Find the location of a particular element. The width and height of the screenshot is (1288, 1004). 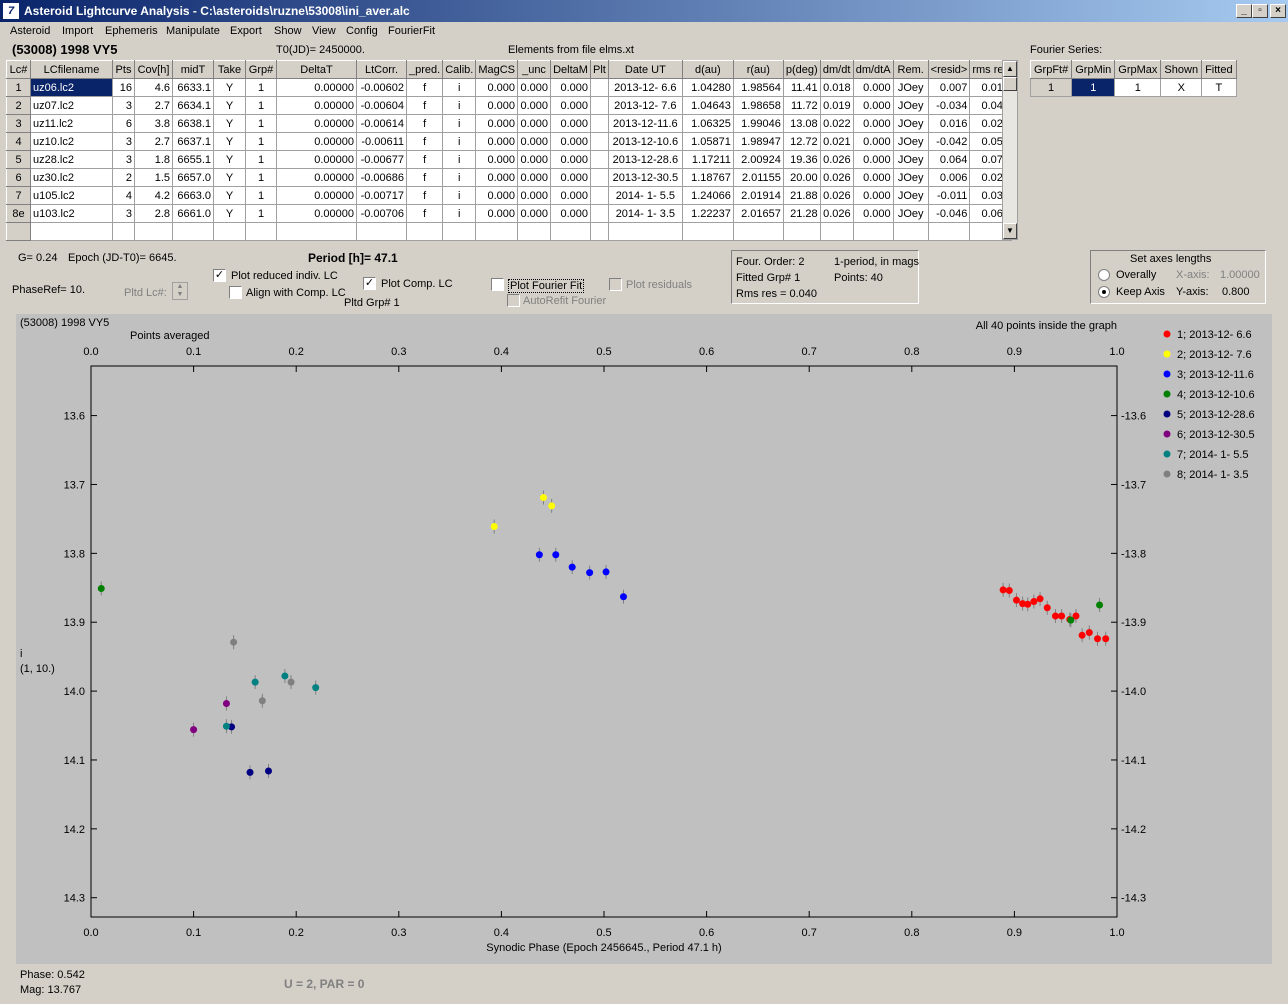

table-cell: 2013-12-28.6 is located at coordinates (645, 159).